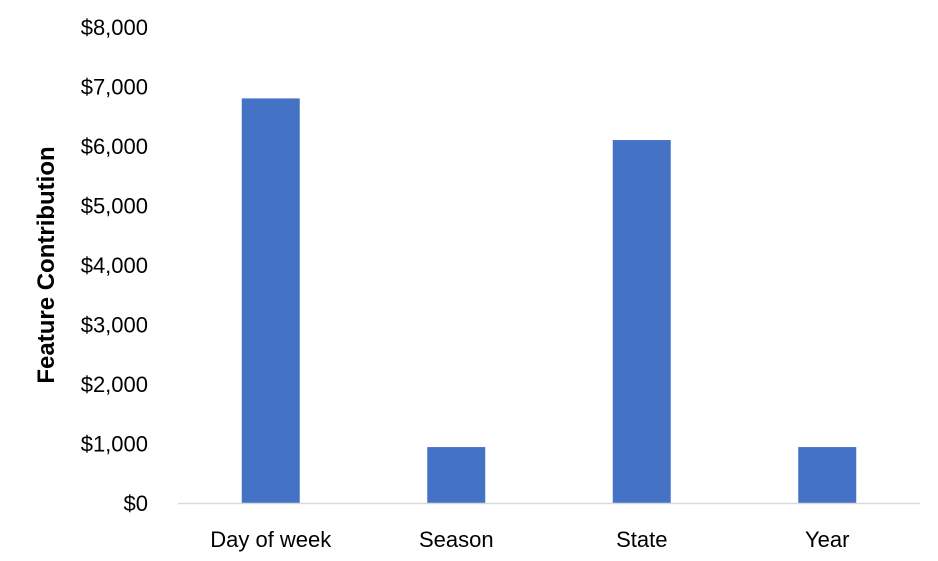 Image resolution: width=938 pixels, height=561 pixels. What do you see at coordinates (114, 87) in the screenshot?
I see `y-tick-label: $7,000` at bounding box center [114, 87].